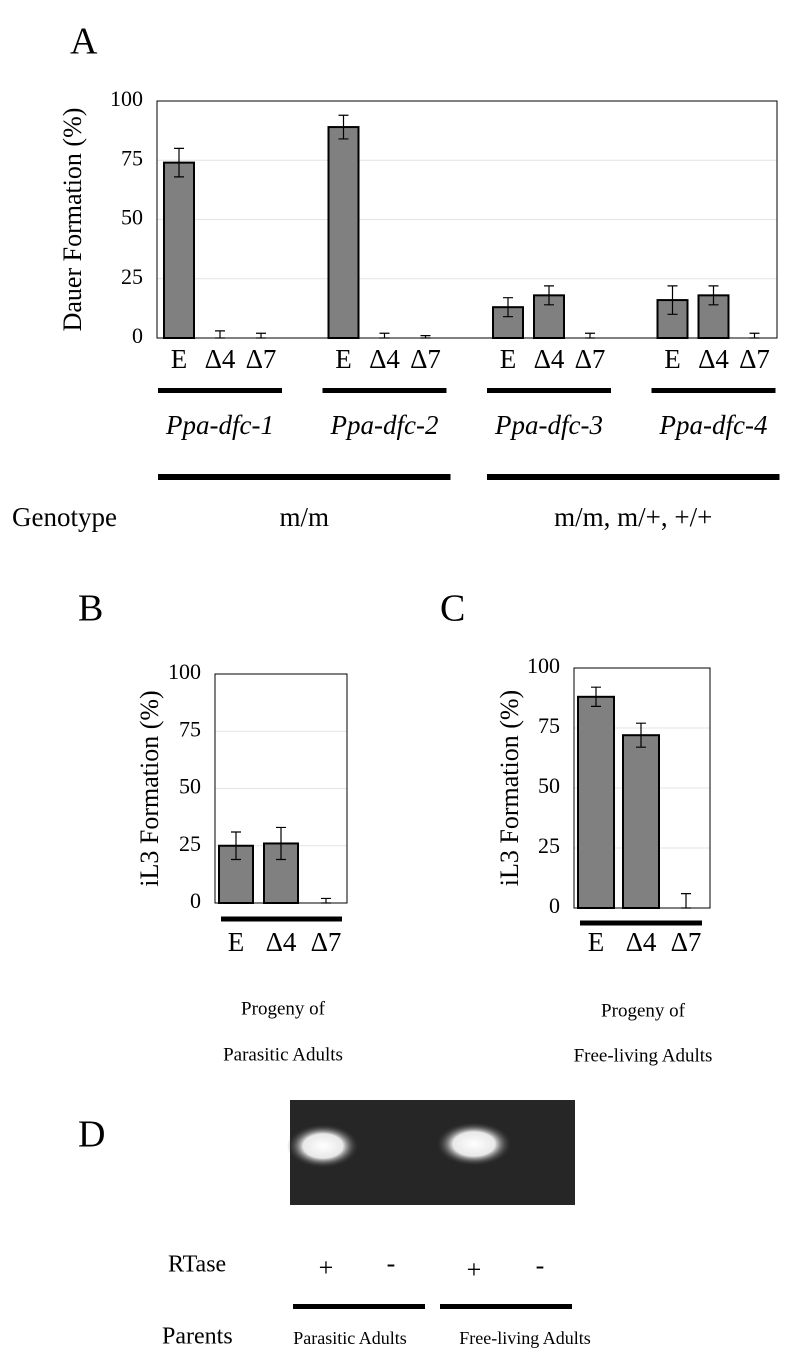  Describe the element at coordinates (633, 517) in the screenshot. I see `genotype: m/m, m/+, +/+` at that location.